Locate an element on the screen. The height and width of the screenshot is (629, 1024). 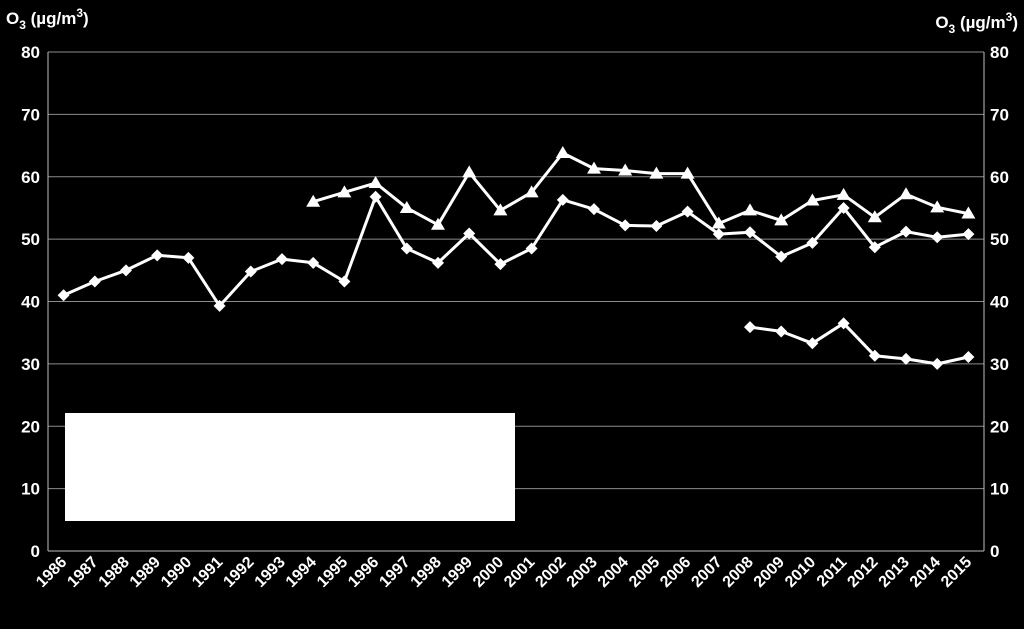
y-tick-label-left: 10 is located at coordinates (30, 489).